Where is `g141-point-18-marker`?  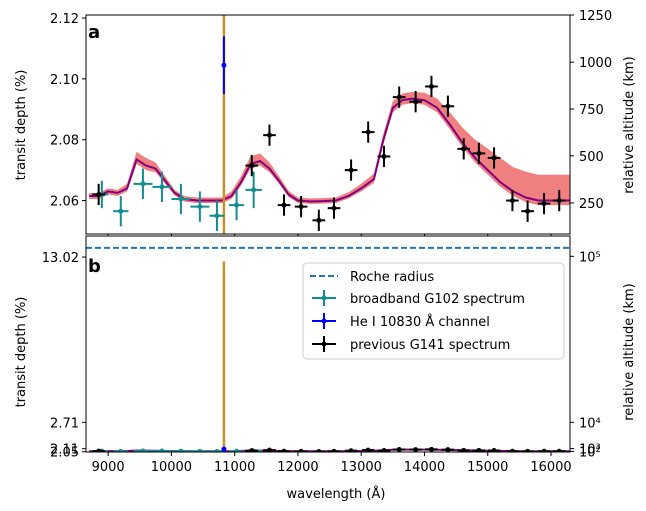 g141-point-18-marker is located at coordinates (528, 211).